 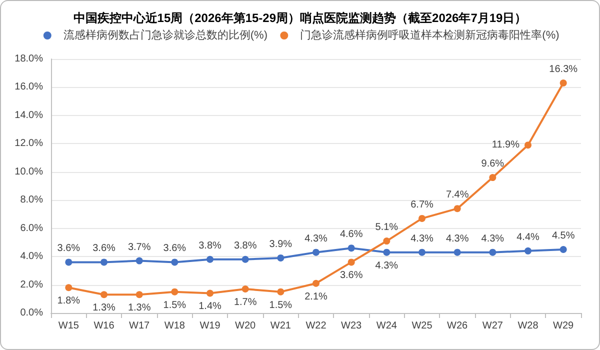 What do you see at coordinates (104, 326) in the screenshot?
I see `x-tick-label: W16` at bounding box center [104, 326].